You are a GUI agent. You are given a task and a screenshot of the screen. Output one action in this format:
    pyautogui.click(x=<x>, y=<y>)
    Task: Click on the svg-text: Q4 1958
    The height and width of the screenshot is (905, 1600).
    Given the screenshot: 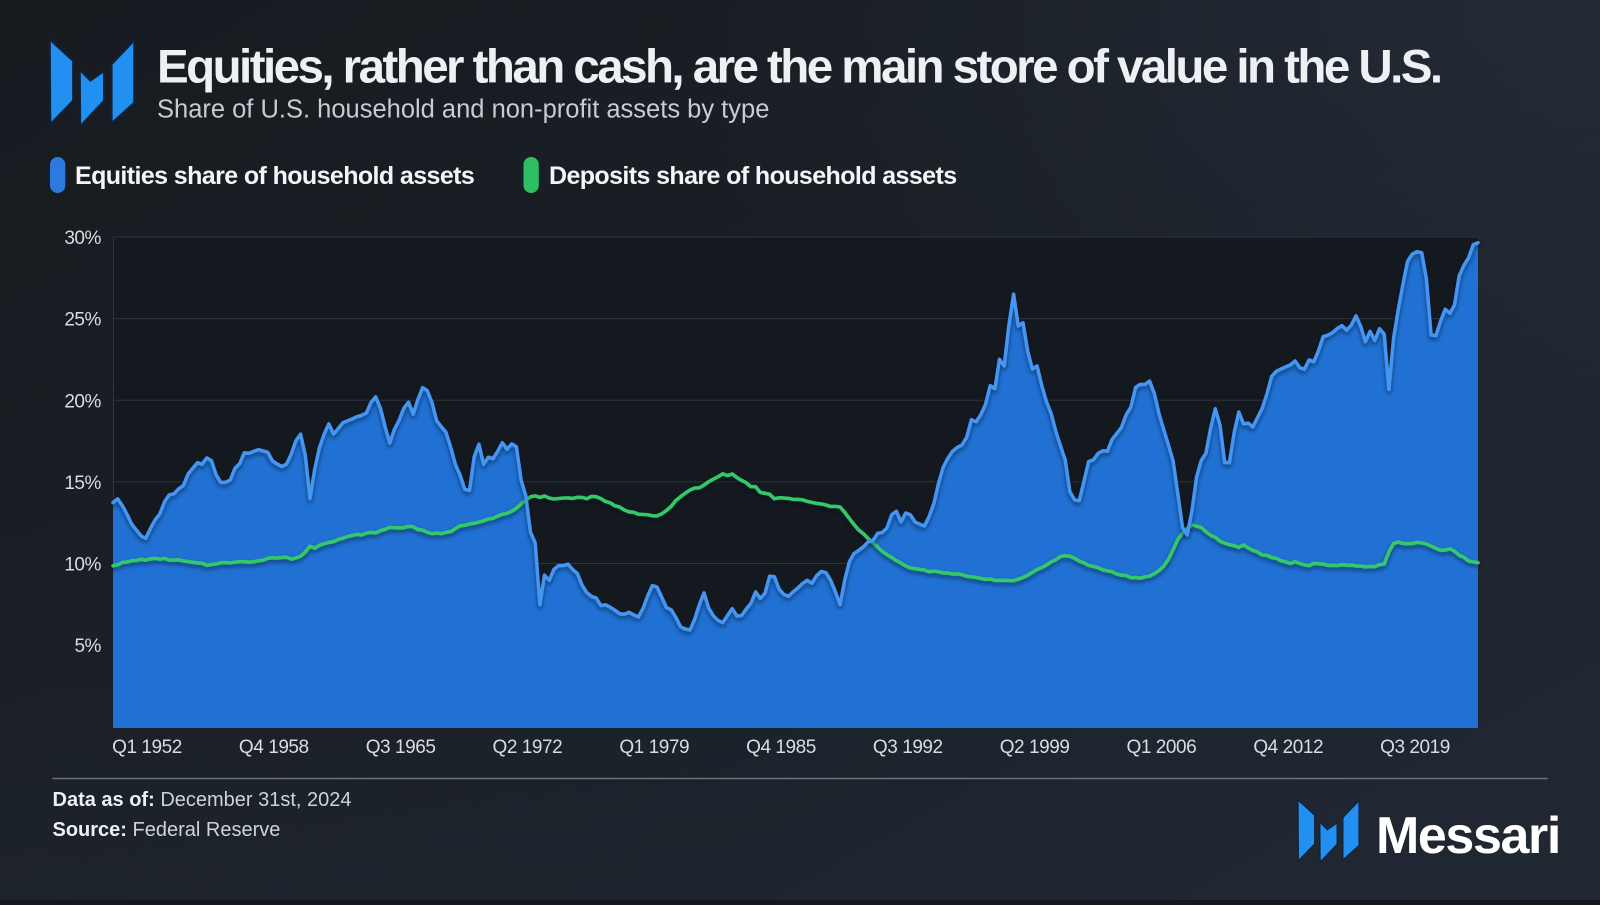 What is the action you would take?
    pyautogui.click(x=274, y=747)
    